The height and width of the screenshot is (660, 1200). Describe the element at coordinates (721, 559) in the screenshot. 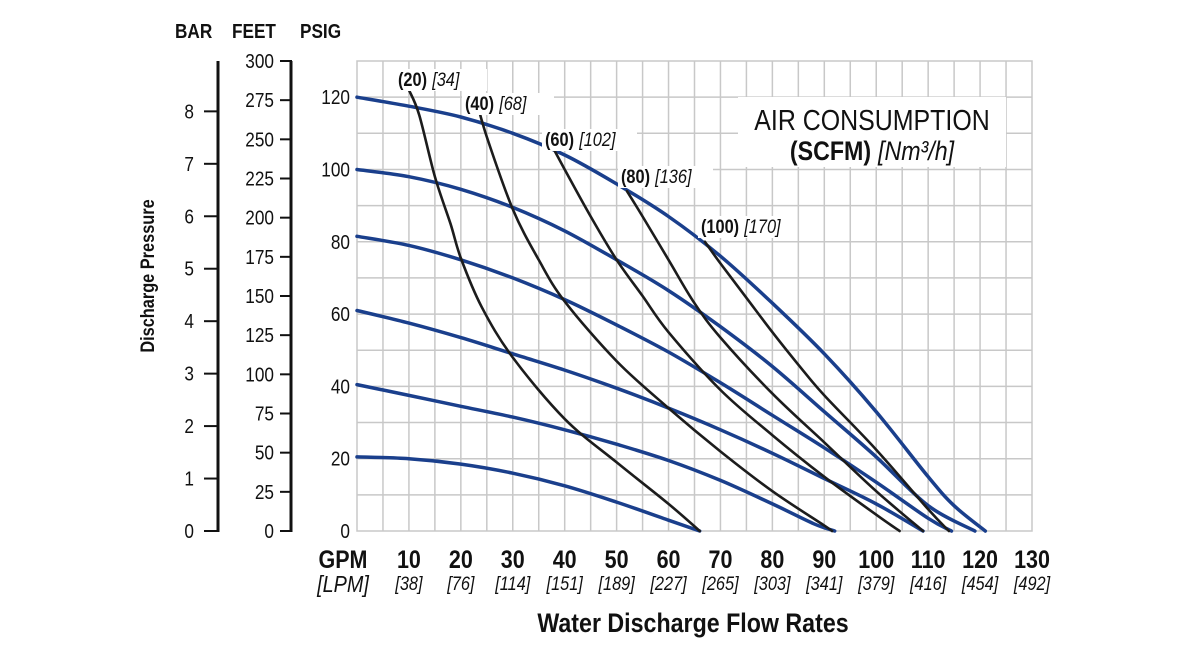

I see `gpm-tick-label: 70` at that location.